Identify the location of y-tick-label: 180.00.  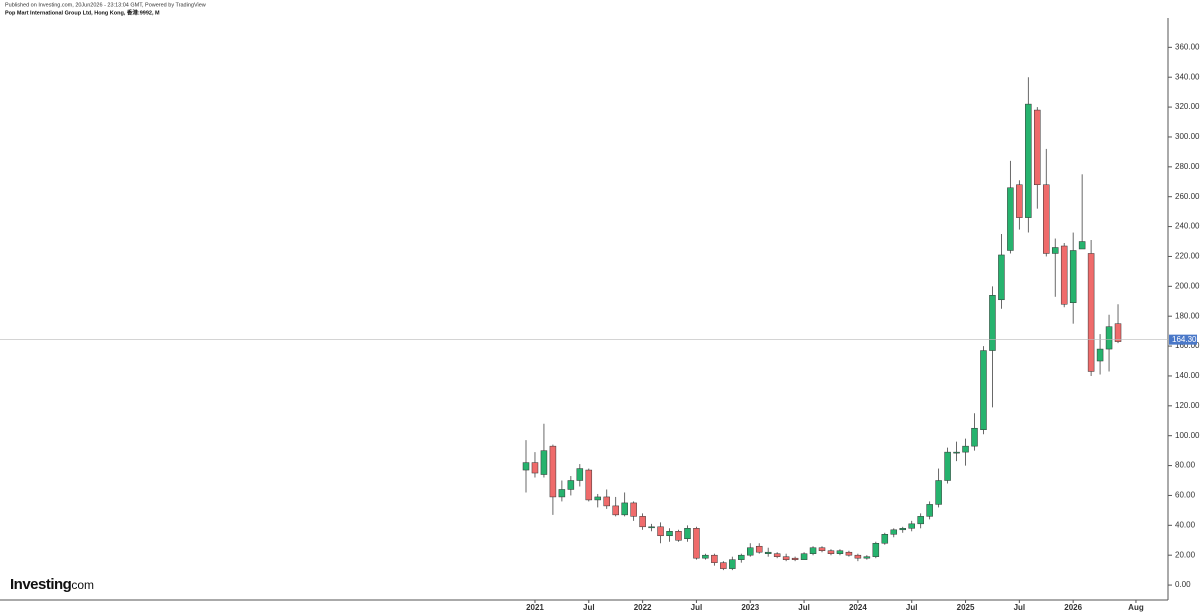
(1187, 315).